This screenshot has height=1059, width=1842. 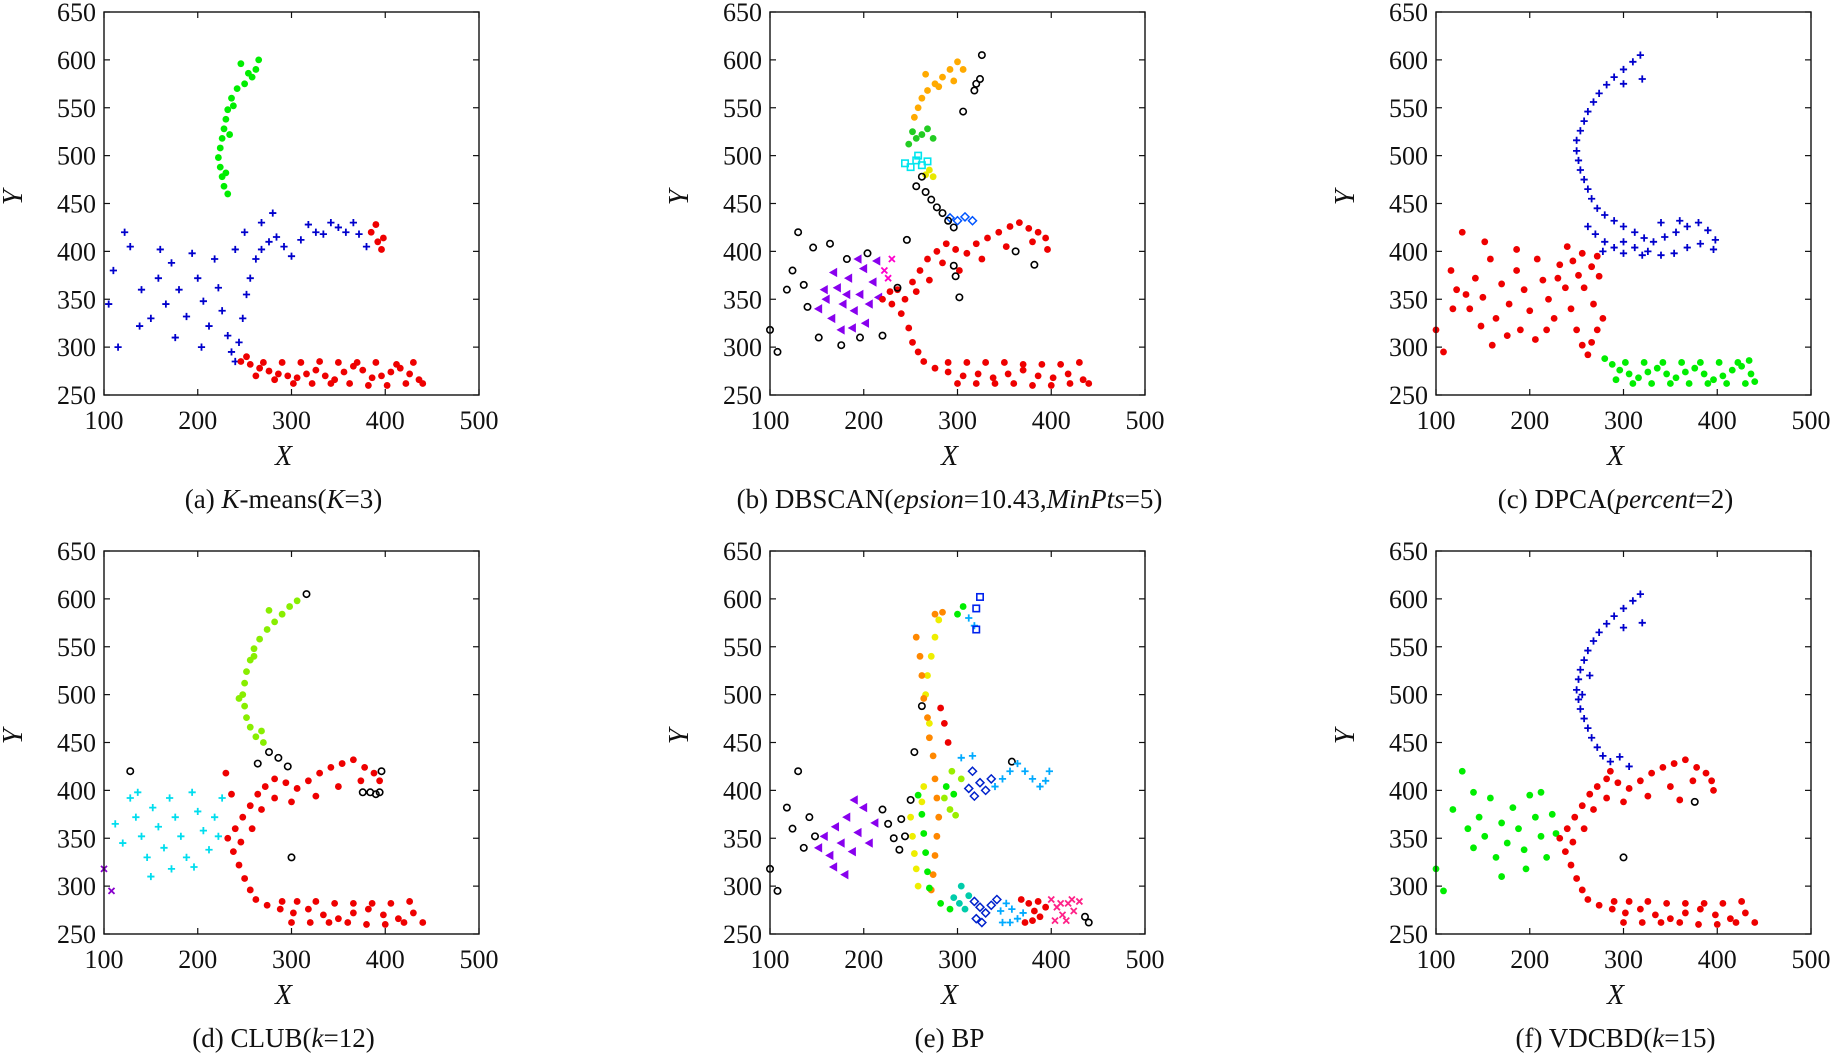 I want to click on y-tick-label: 550, so click(x=1408, y=647).